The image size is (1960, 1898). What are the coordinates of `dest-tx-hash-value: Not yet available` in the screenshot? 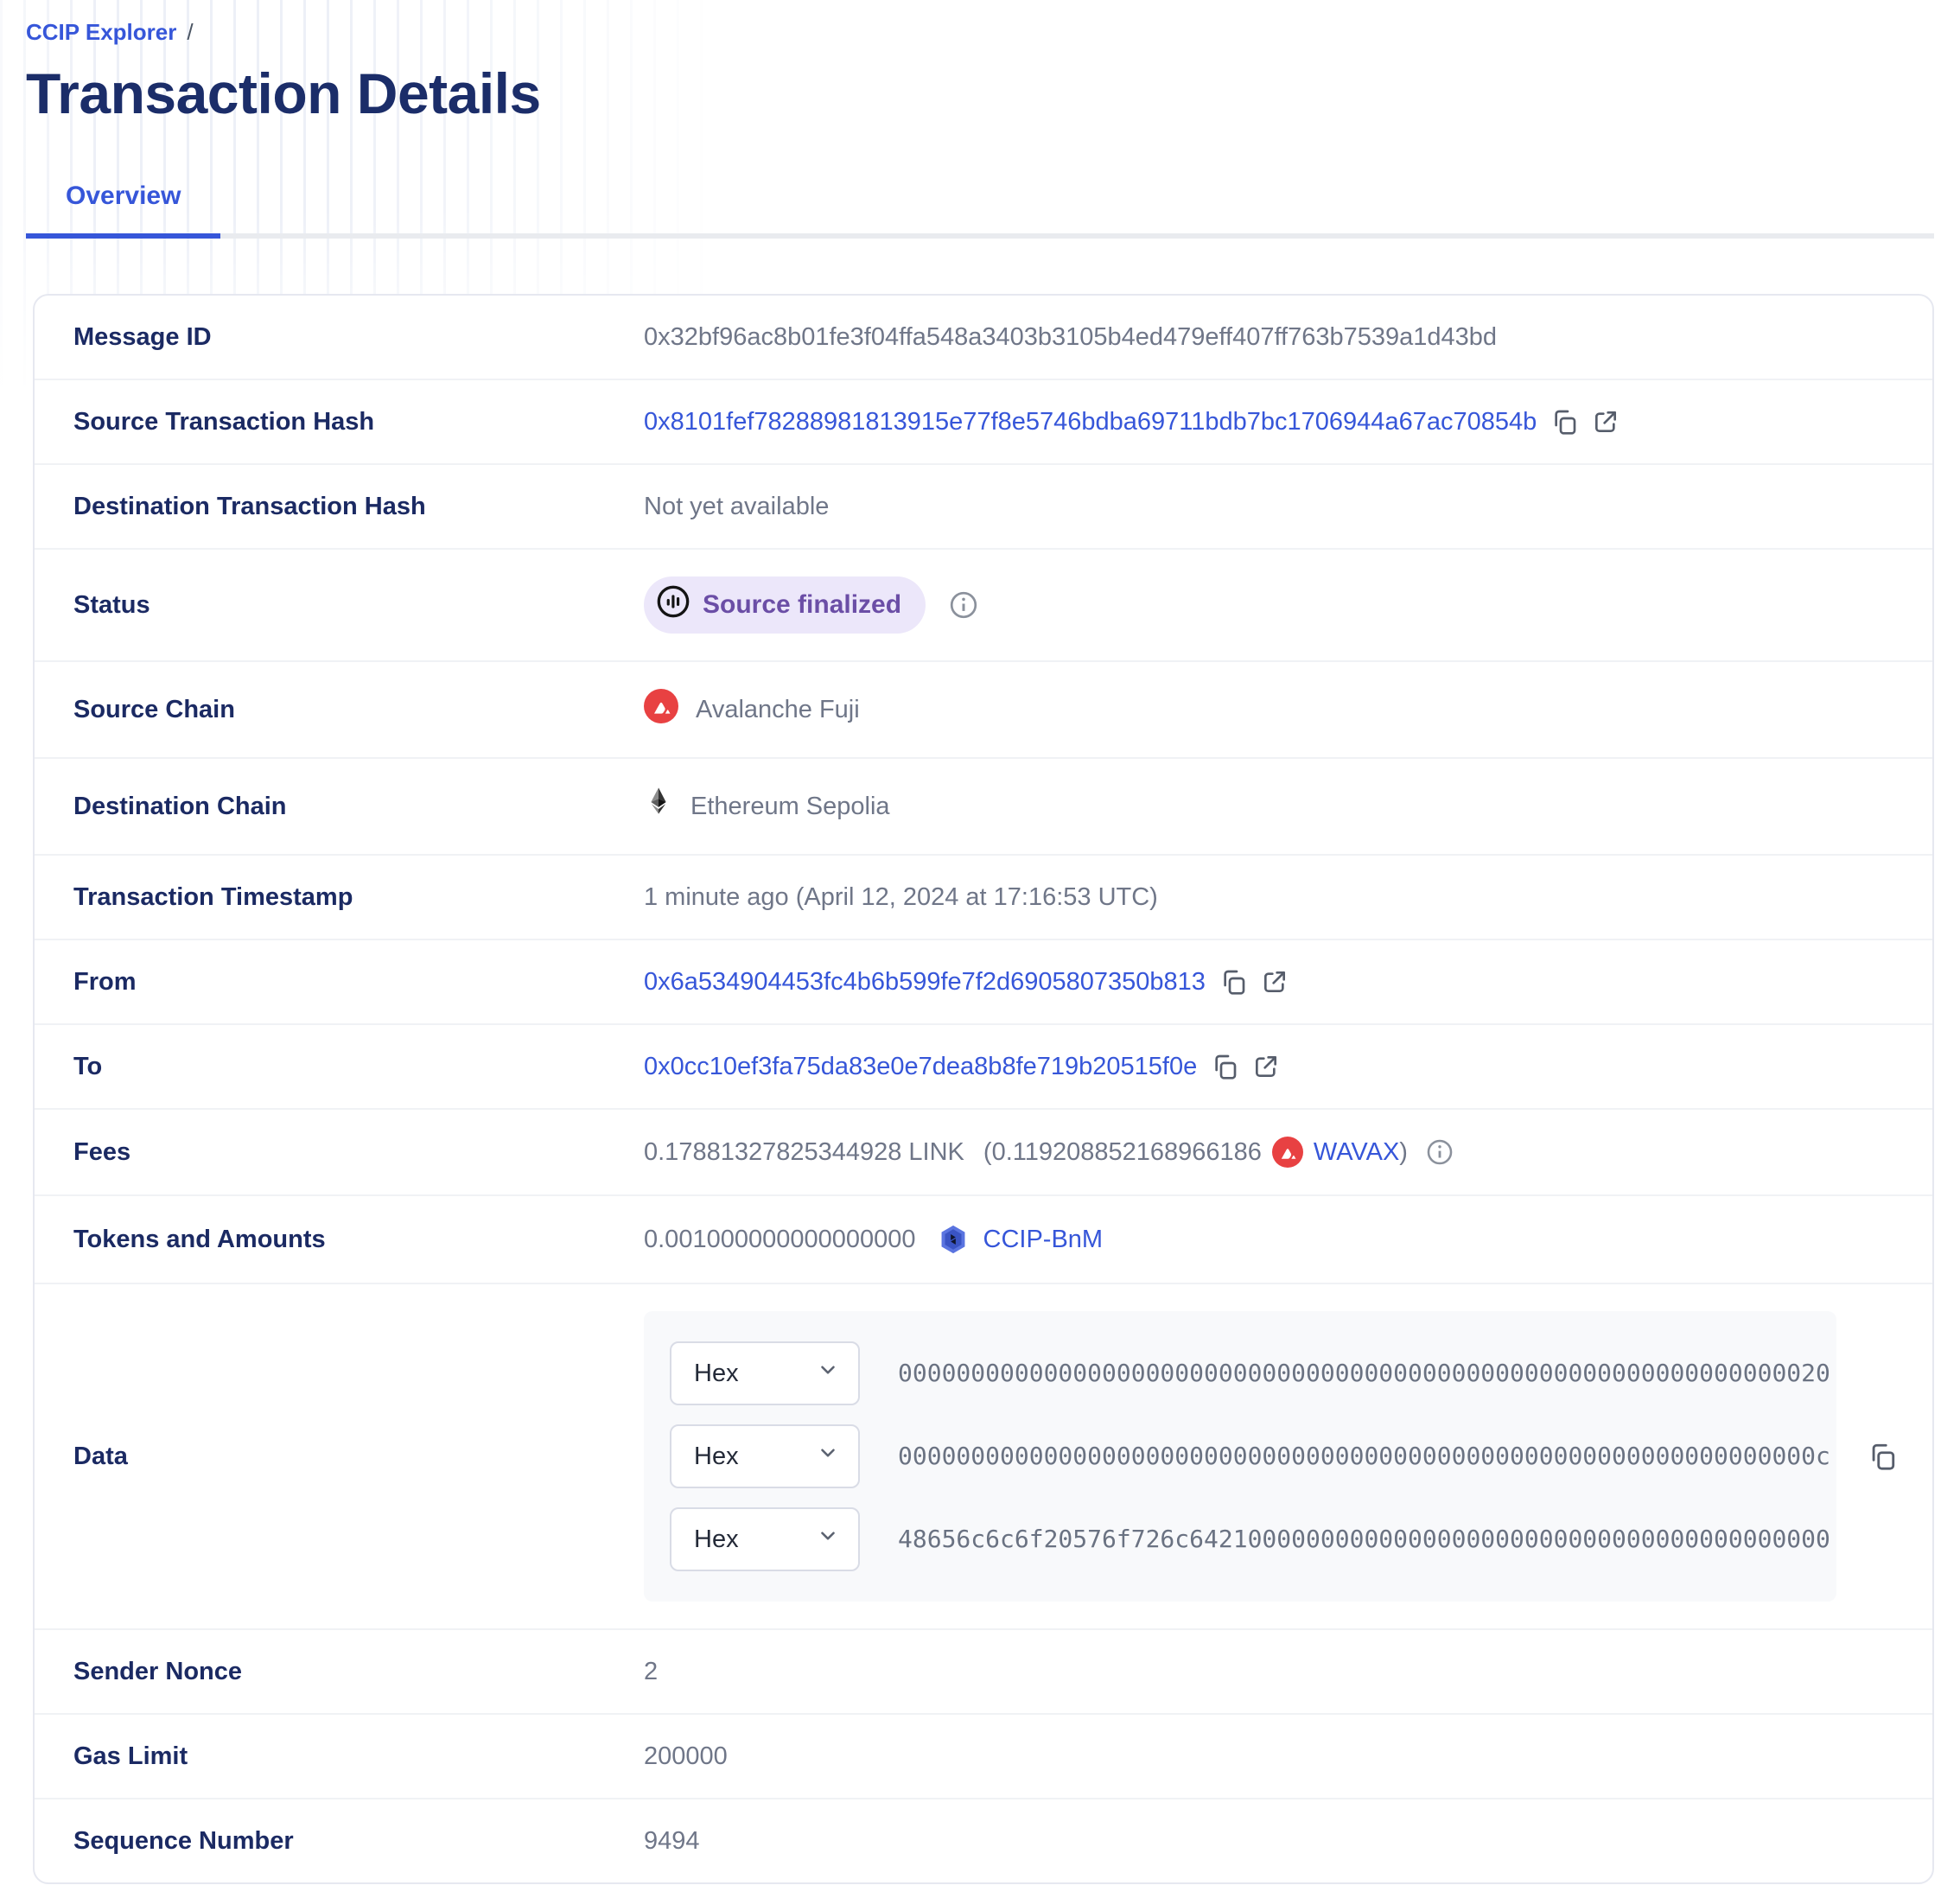 It's located at (737, 507).